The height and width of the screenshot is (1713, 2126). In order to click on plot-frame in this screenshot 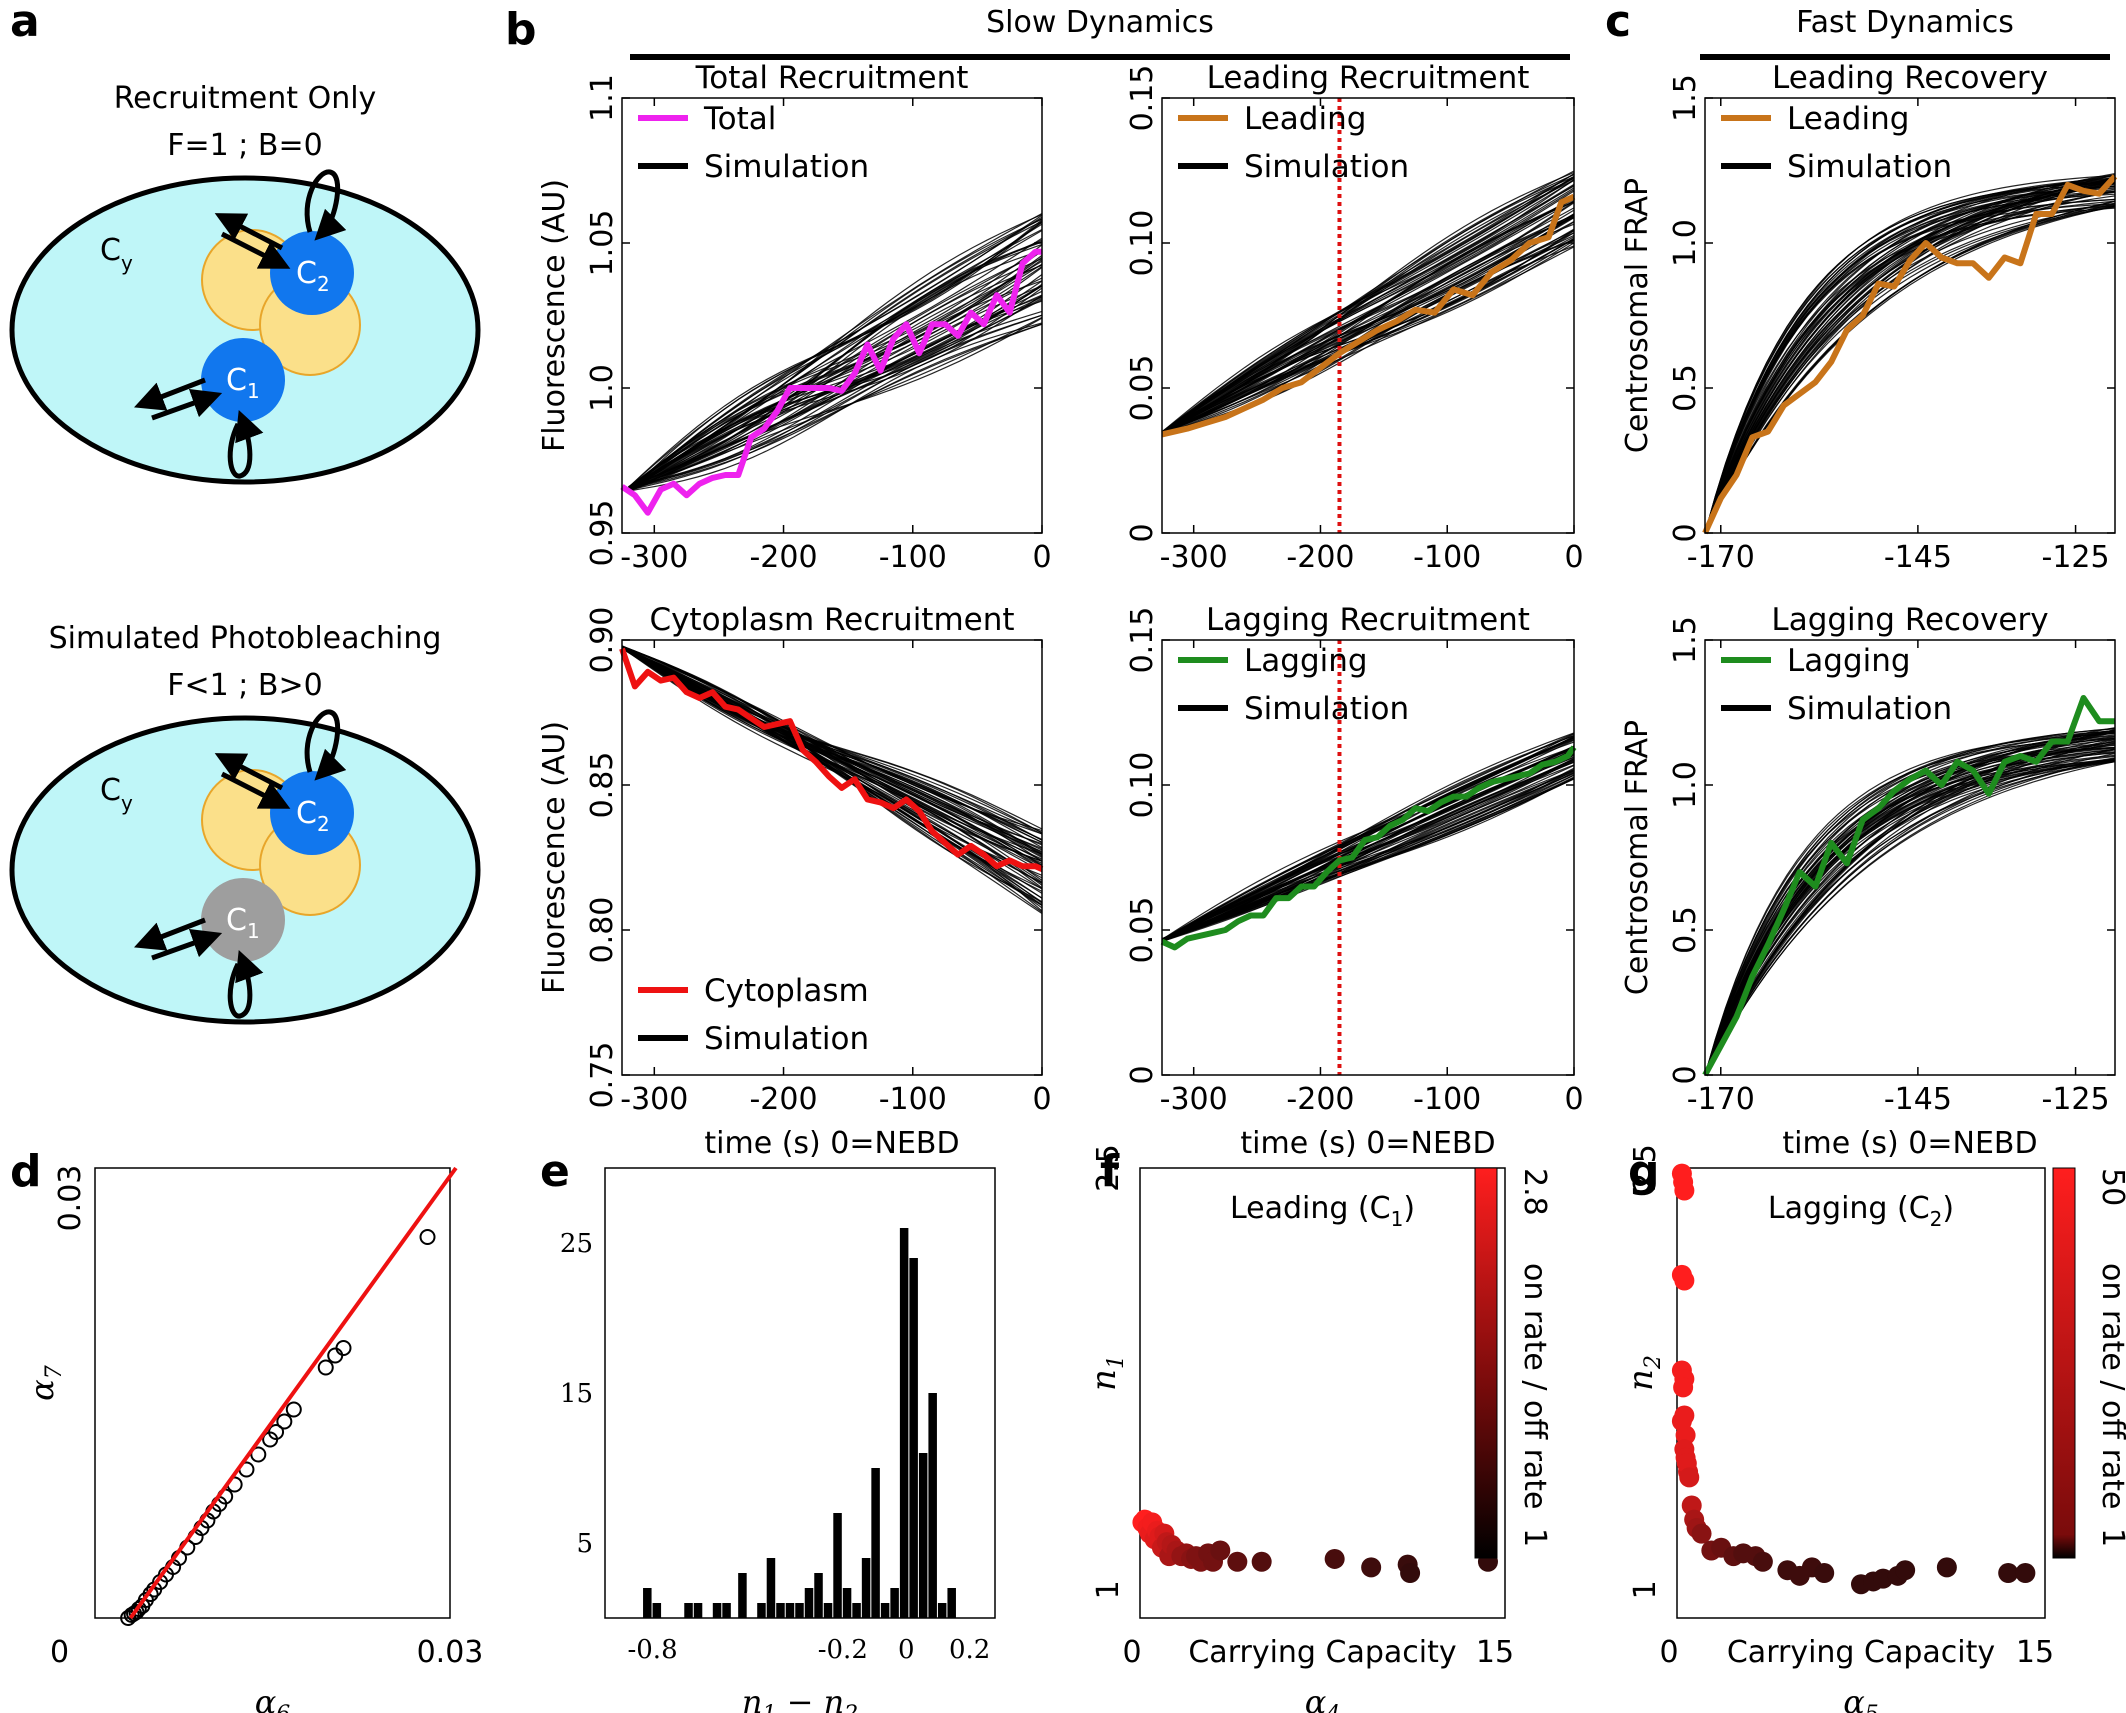, I will do `click(1910, 315)`.